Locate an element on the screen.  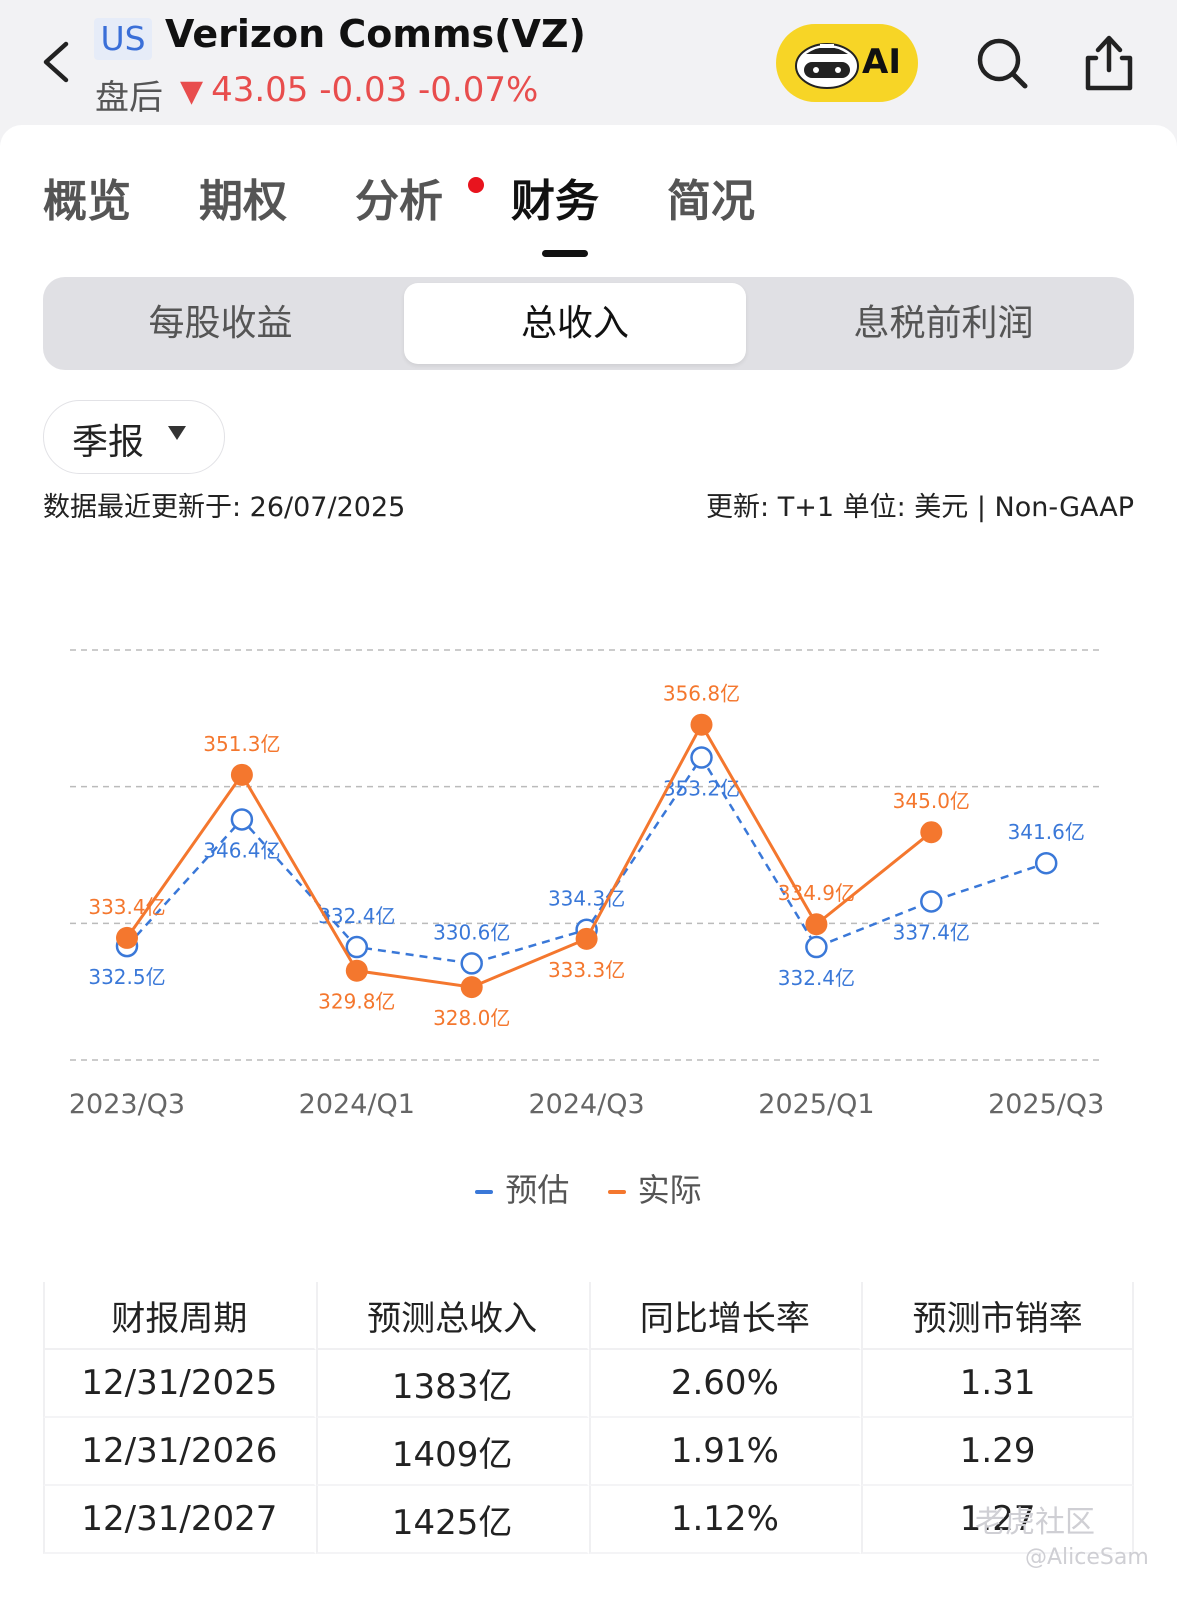
actual-data-label: 333.3亿 is located at coordinates (586, 970).